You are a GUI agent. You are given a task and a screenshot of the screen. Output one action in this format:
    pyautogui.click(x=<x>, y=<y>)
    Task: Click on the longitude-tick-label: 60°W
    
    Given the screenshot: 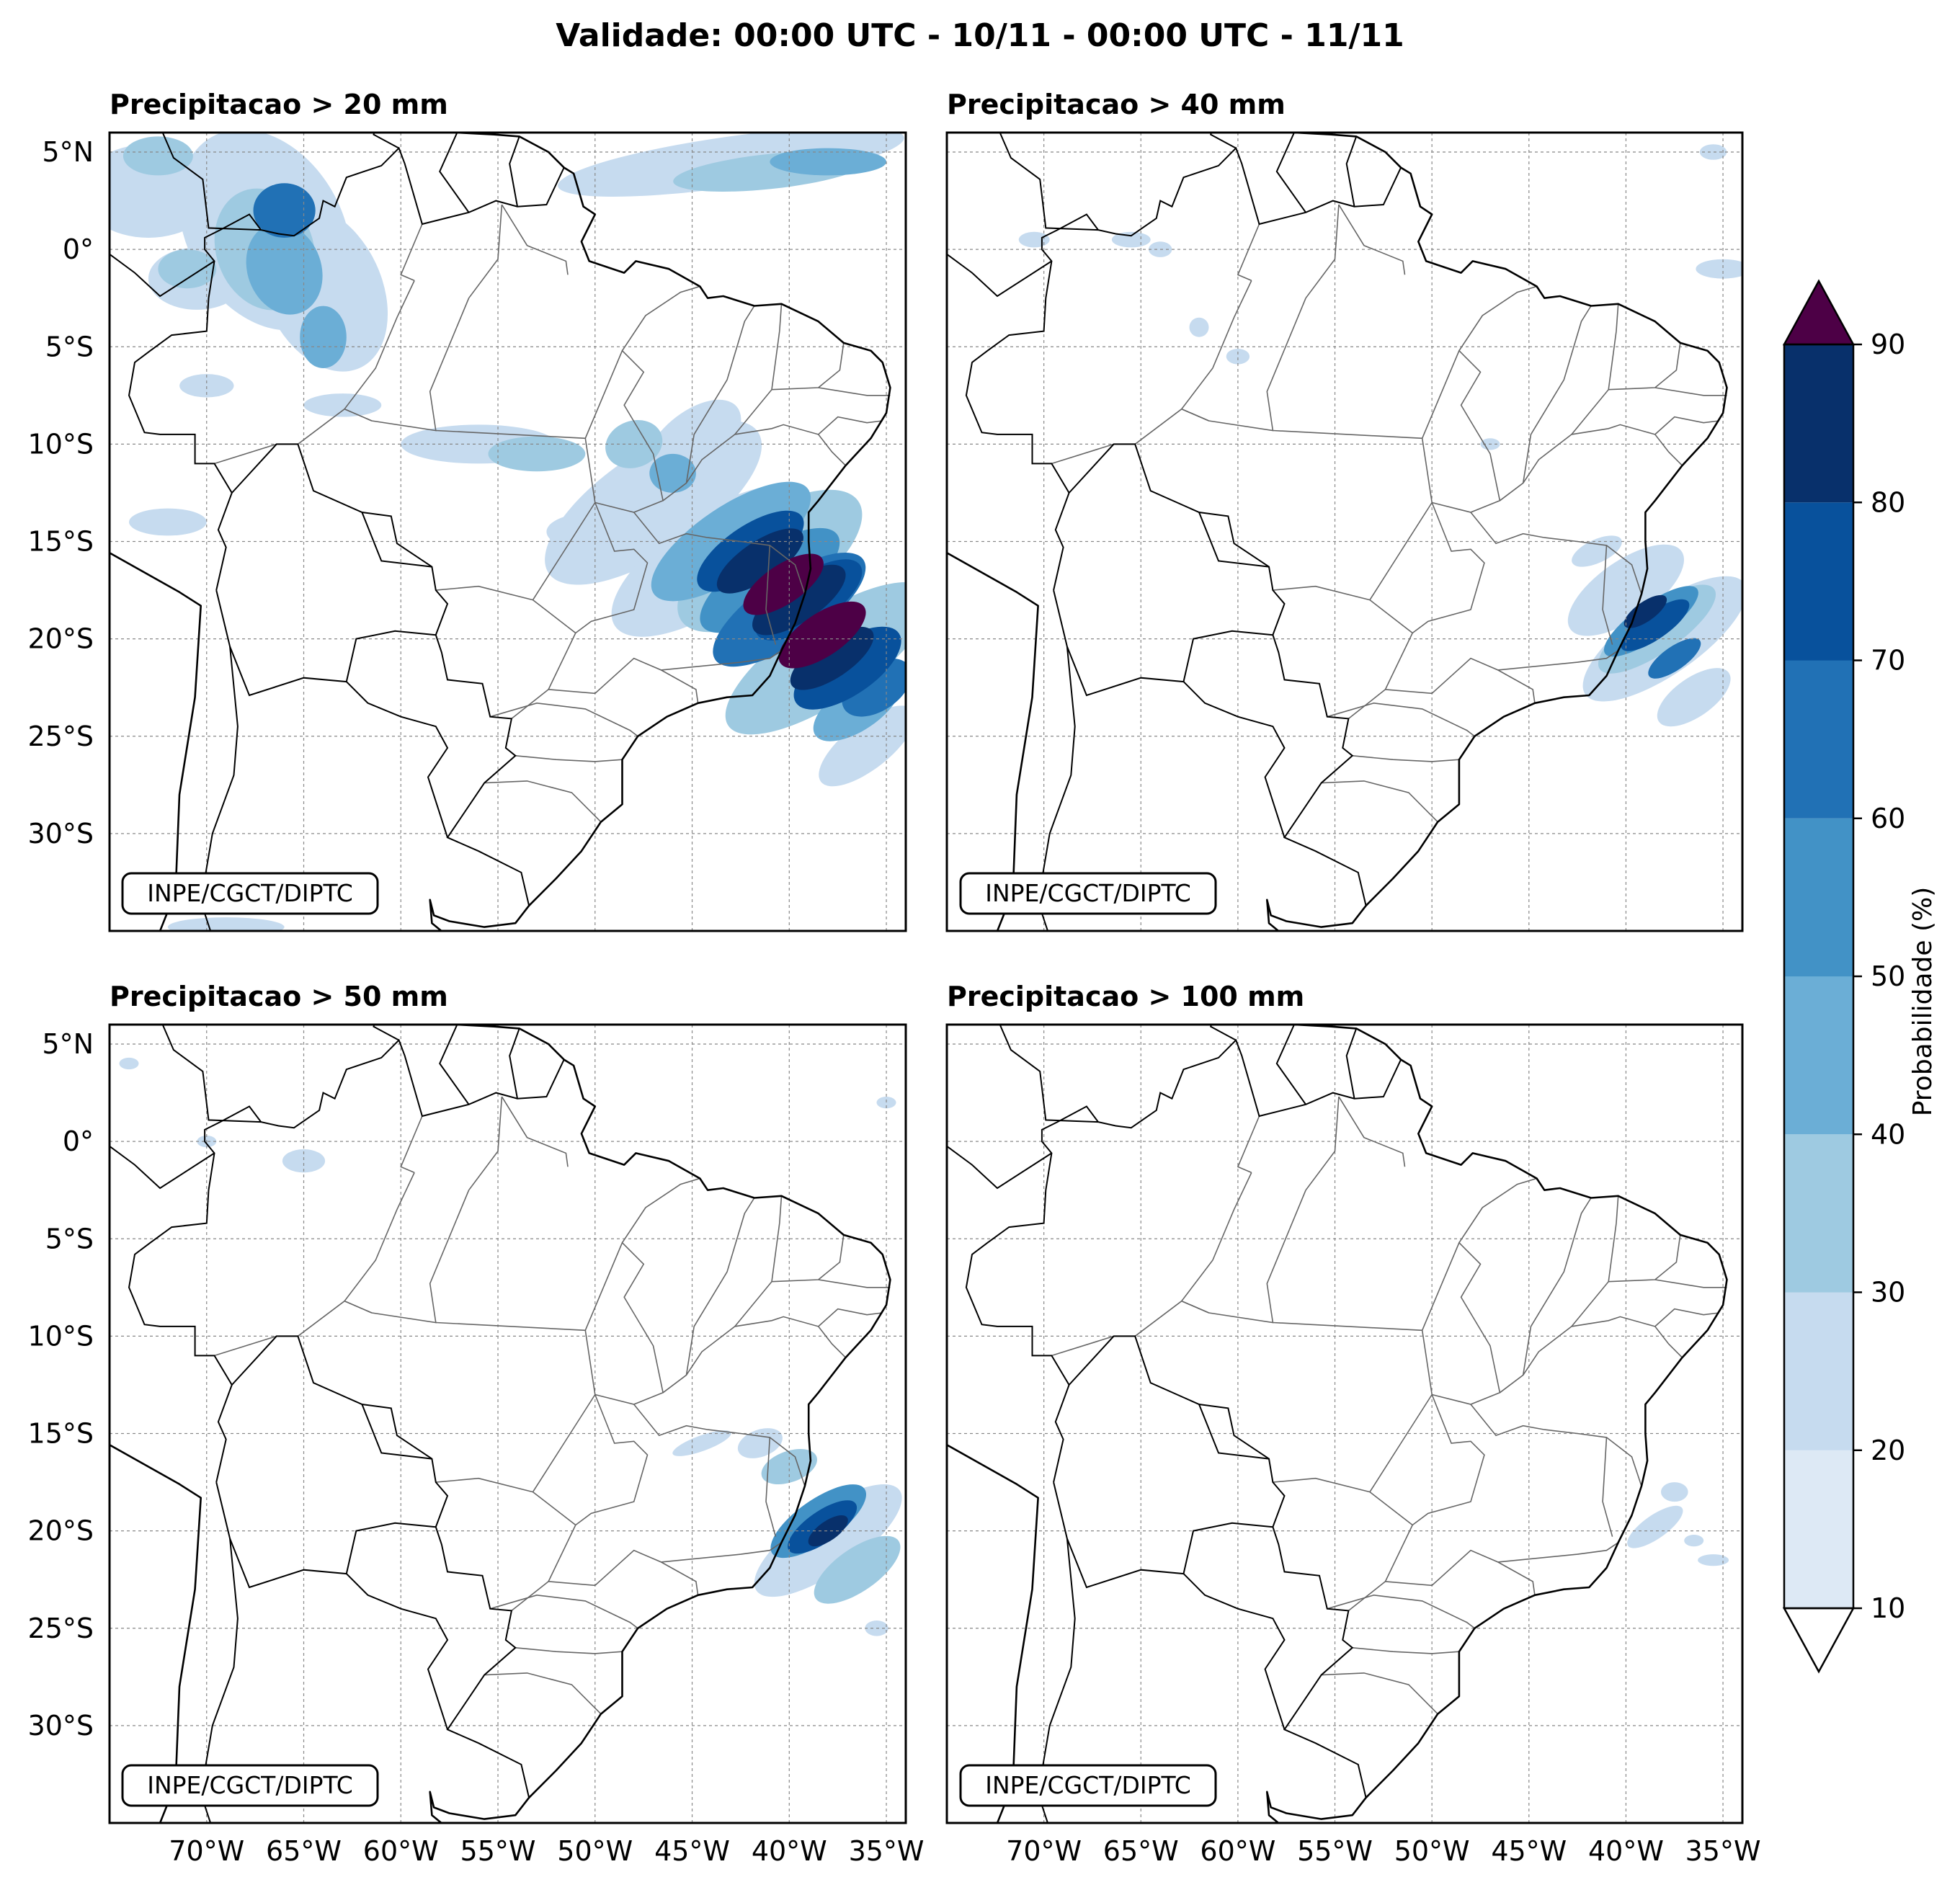 What is the action you would take?
    pyautogui.click(x=1237, y=1851)
    